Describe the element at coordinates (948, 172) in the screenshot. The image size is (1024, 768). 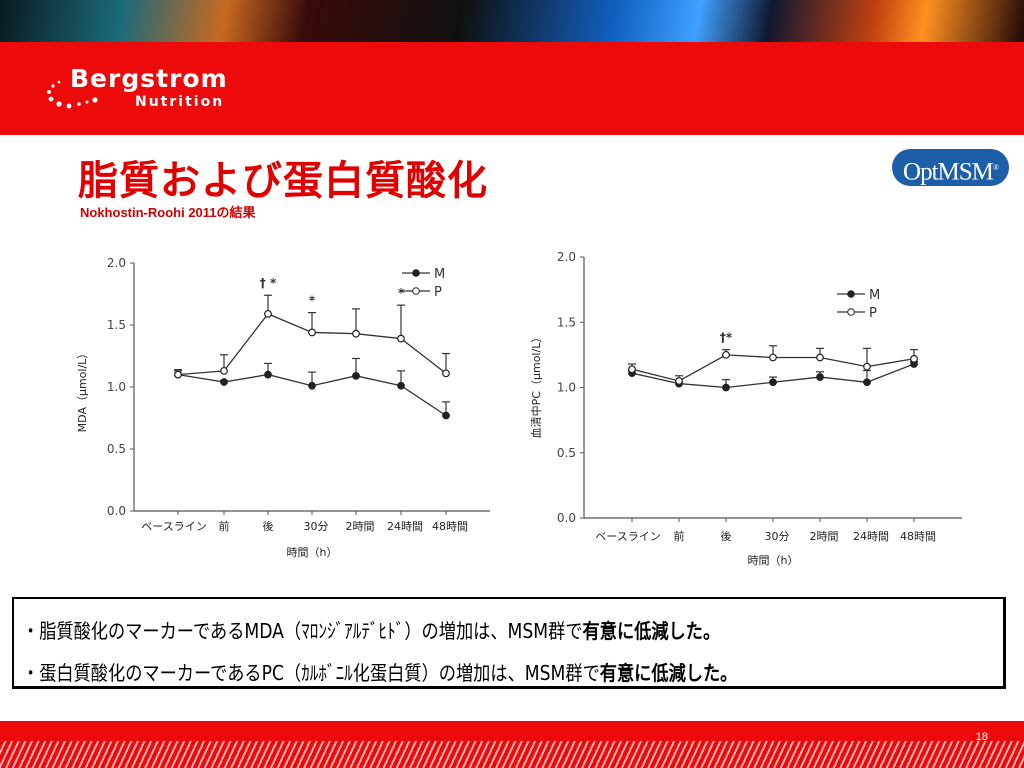
I see `optmsm-logo-text: OptMSM` at that location.